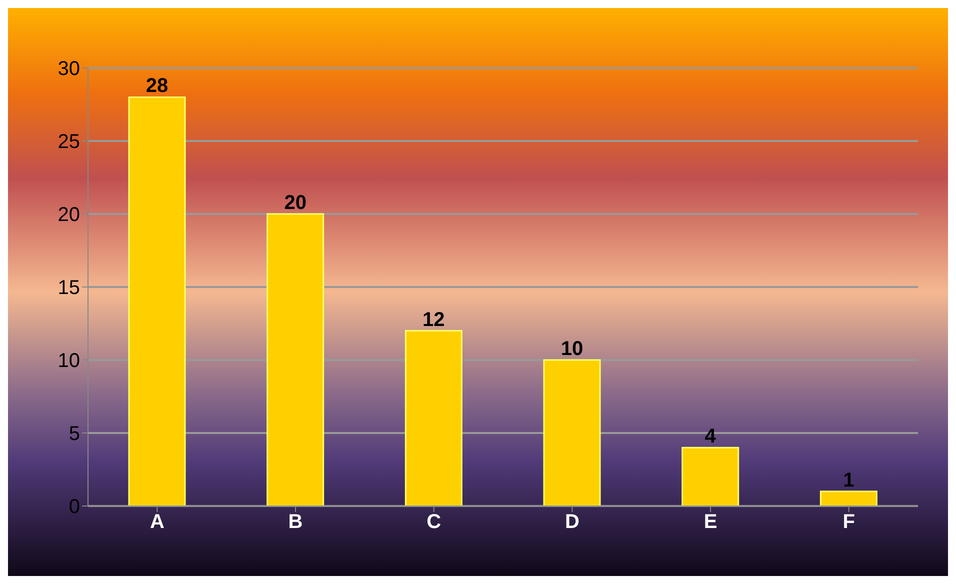 This screenshot has height=584, width=956. What do you see at coordinates (295, 203) in the screenshot?
I see `data-label: 20` at bounding box center [295, 203].